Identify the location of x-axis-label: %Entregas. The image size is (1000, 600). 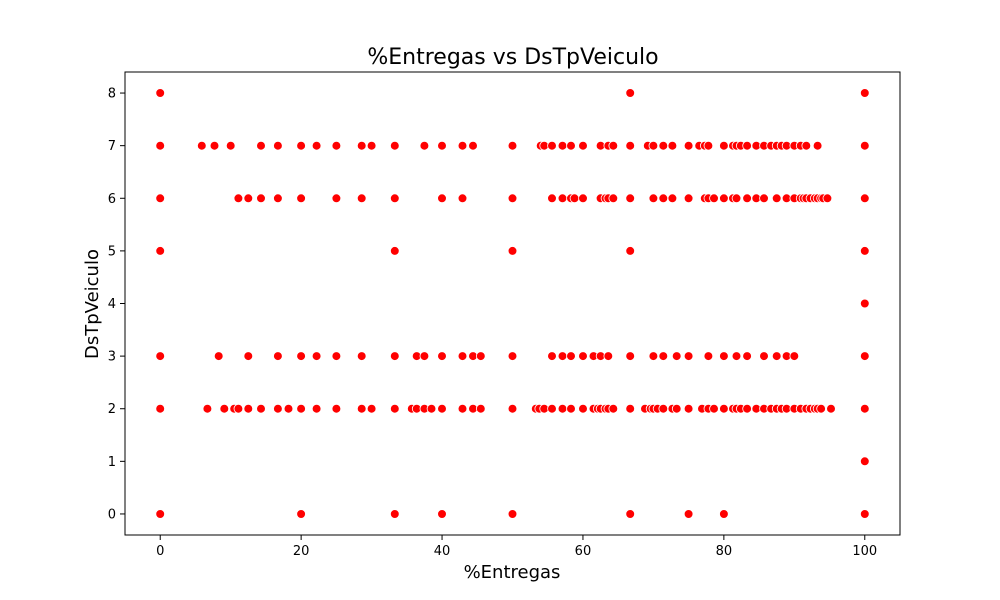
(512, 572).